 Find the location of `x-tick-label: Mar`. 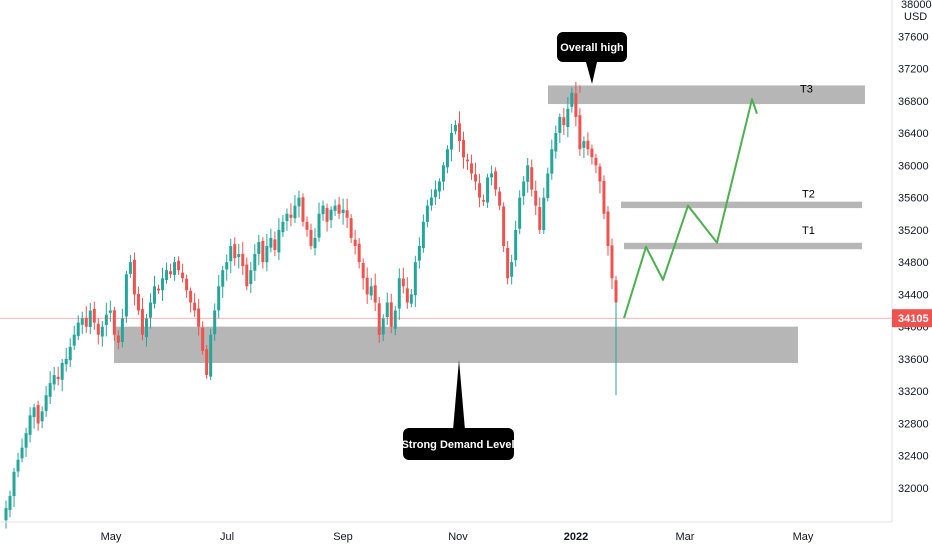

x-tick-label: Mar is located at coordinates (685, 537).